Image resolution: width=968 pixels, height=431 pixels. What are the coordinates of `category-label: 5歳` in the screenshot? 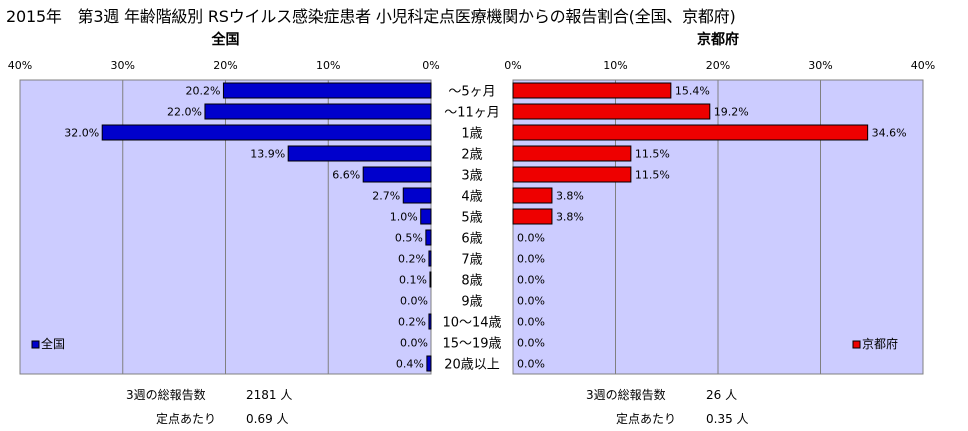 It's located at (471, 218).